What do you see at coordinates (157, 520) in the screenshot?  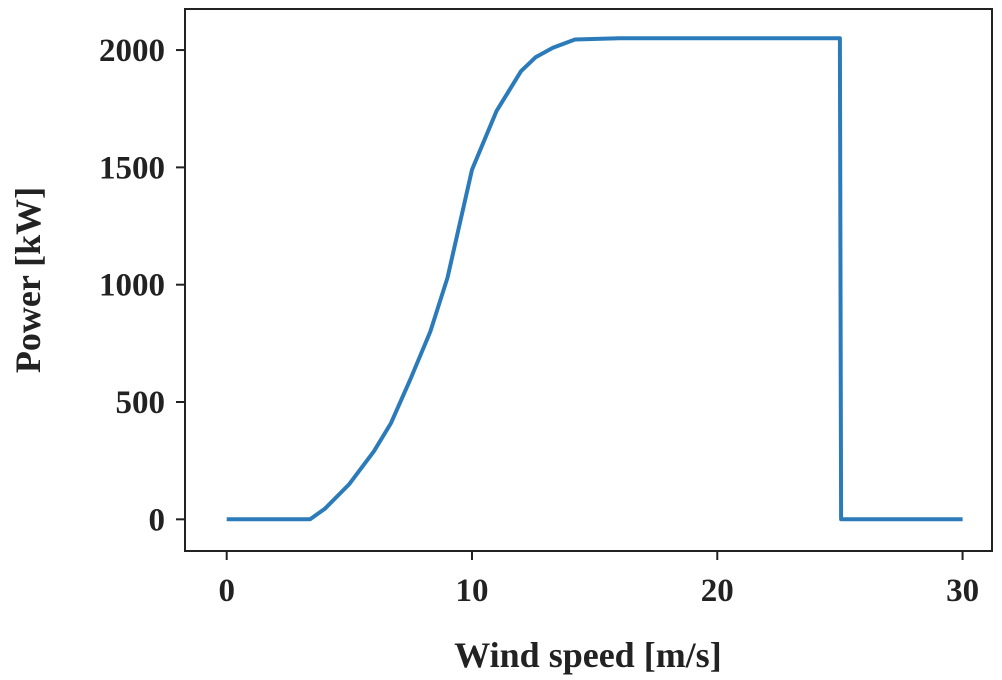 I see `y-tick-label: 0` at bounding box center [157, 520].